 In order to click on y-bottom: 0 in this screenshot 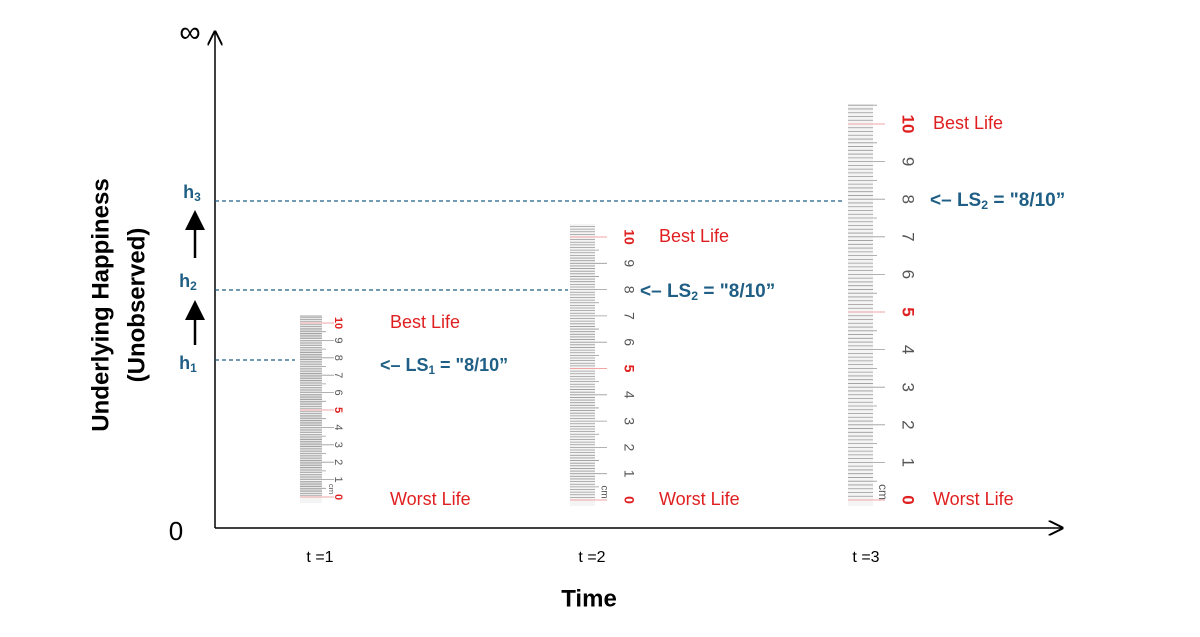, I will do `click(176, 531)`.